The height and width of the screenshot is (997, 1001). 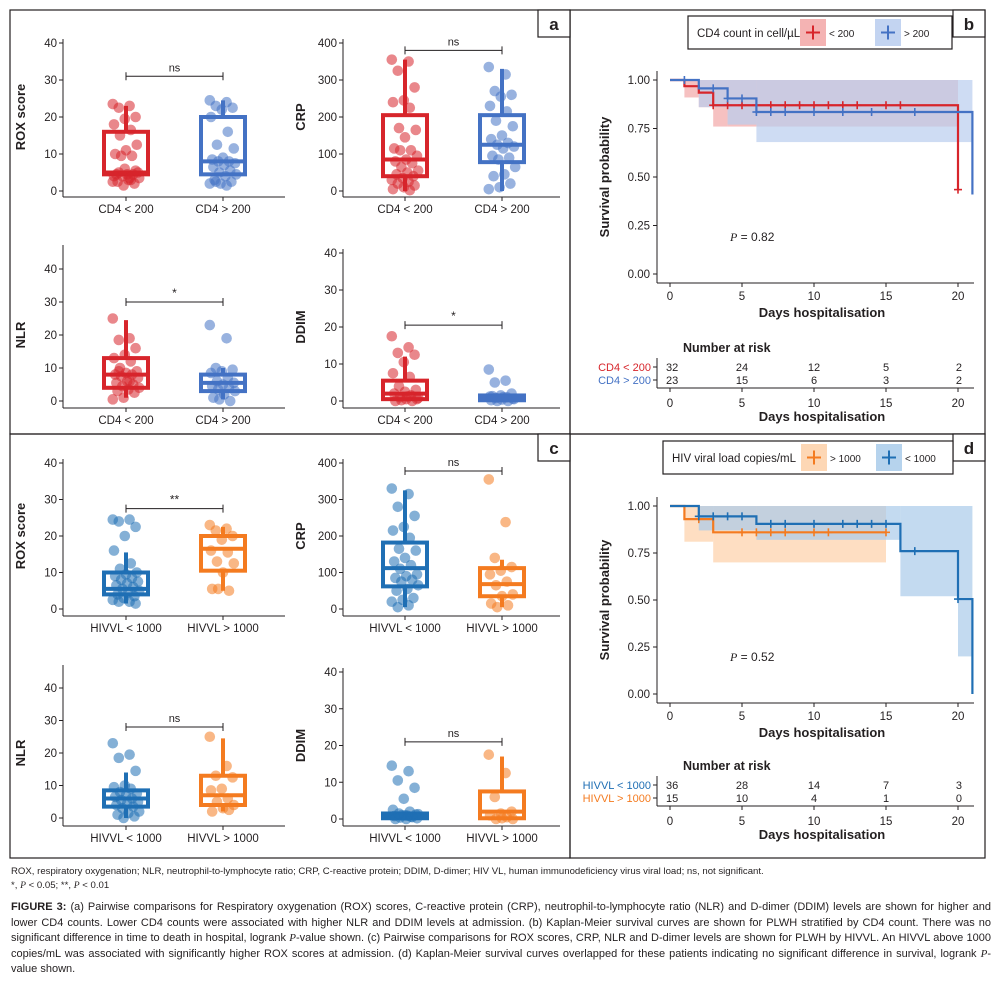 What do you see at coordinates (454, 734) in the screenshot?
I see `significance-label: ns` at bounding box center [454, 734].